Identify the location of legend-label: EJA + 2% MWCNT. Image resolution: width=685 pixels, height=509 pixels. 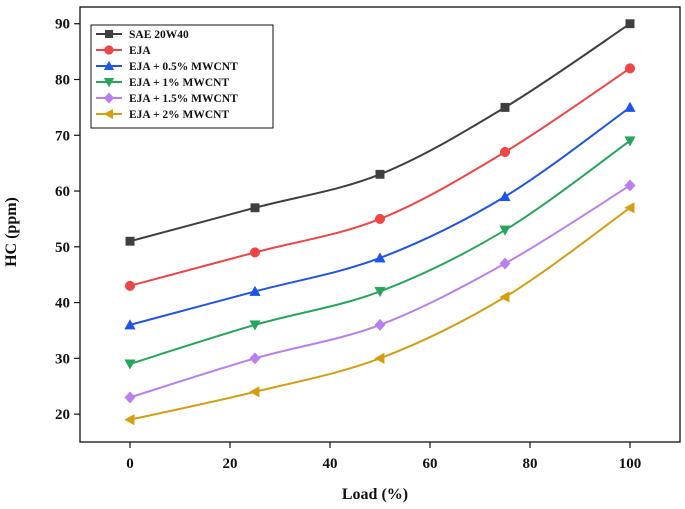
(179, 115).